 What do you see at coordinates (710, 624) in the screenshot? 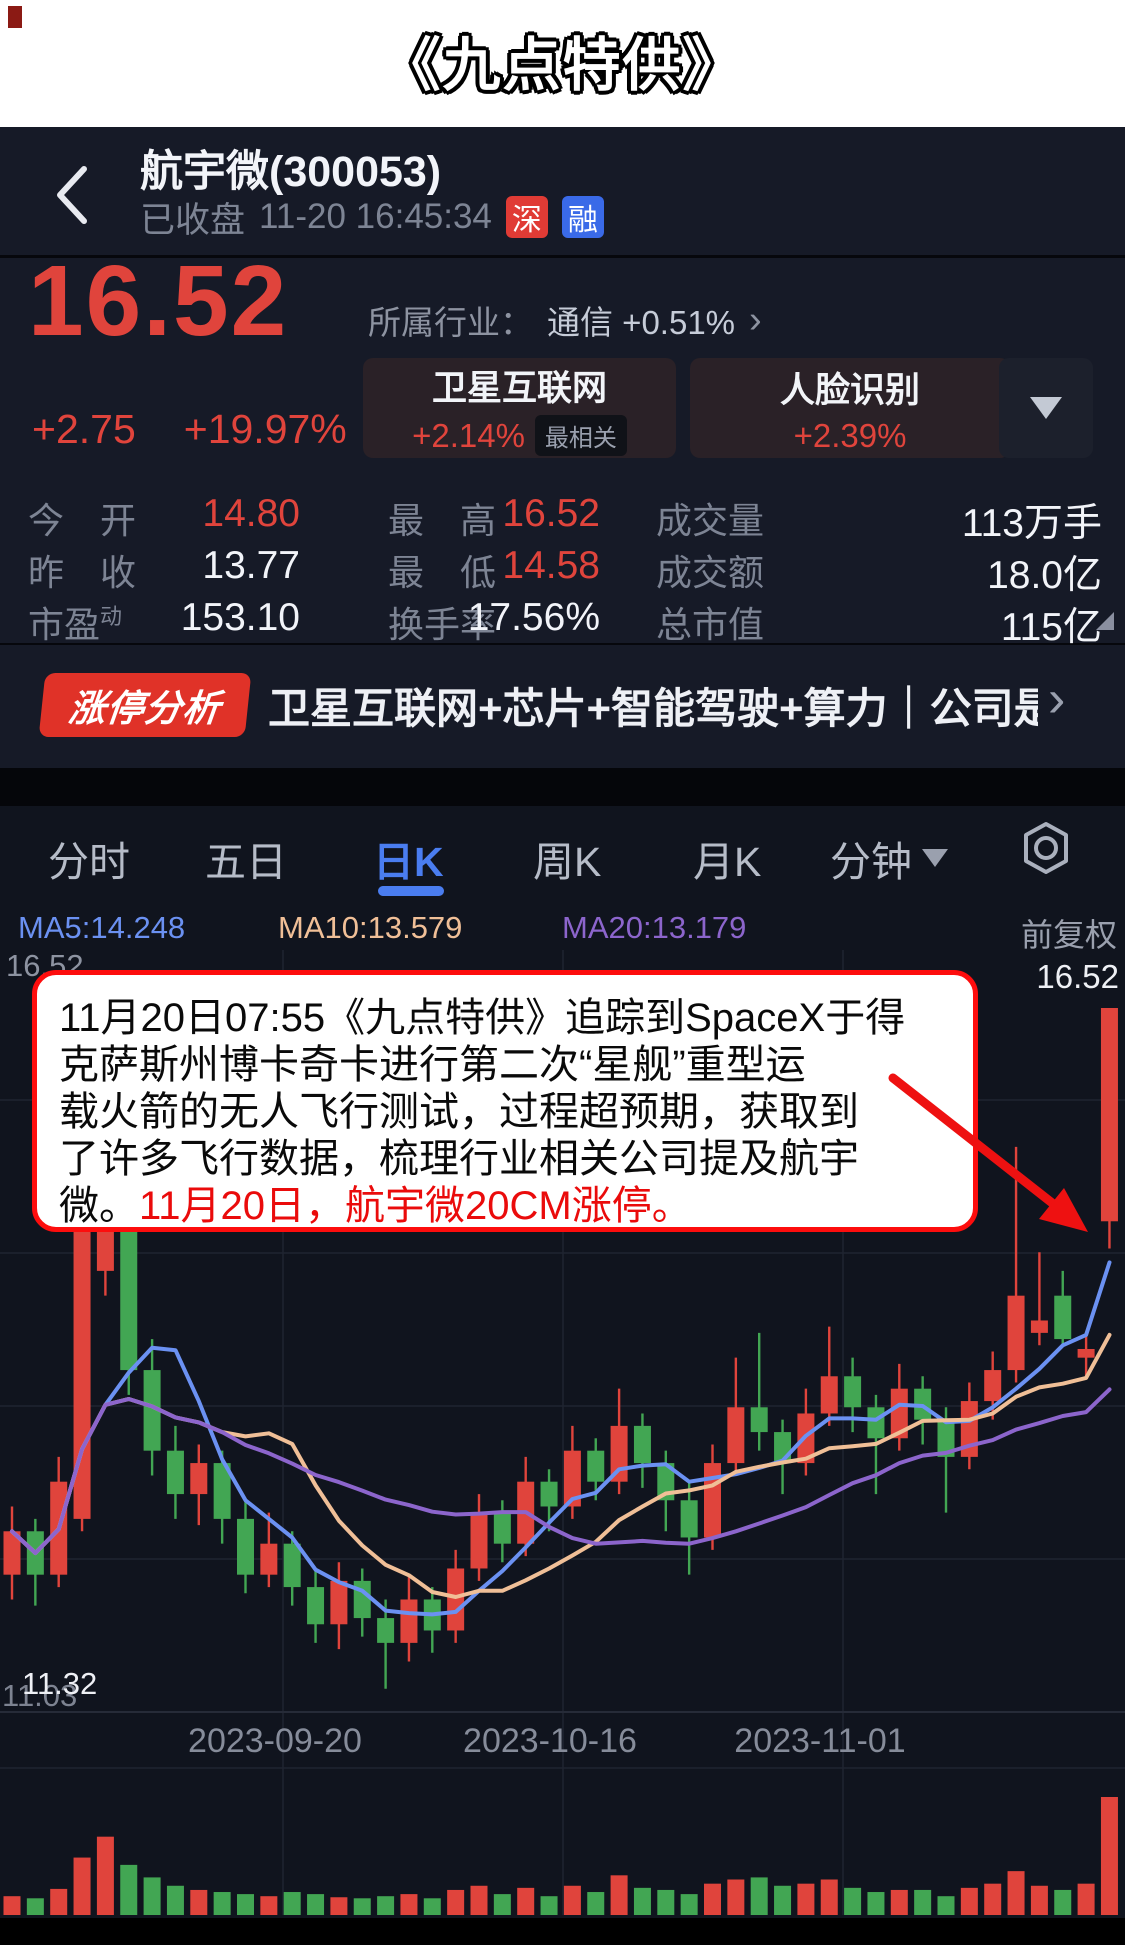
I see `stat-label: 总市值` at bounding box center [710, 624].